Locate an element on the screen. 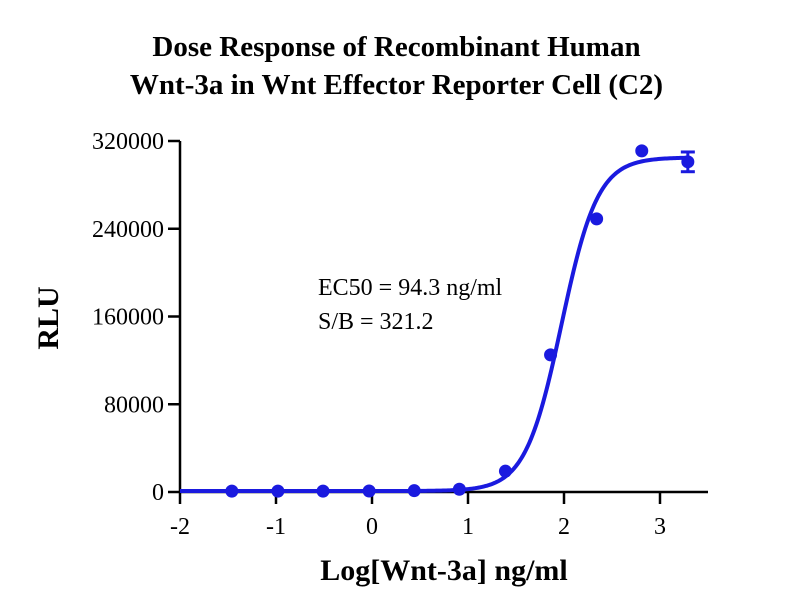  x-tick-label: 1 is located at coordinates (468, 527).